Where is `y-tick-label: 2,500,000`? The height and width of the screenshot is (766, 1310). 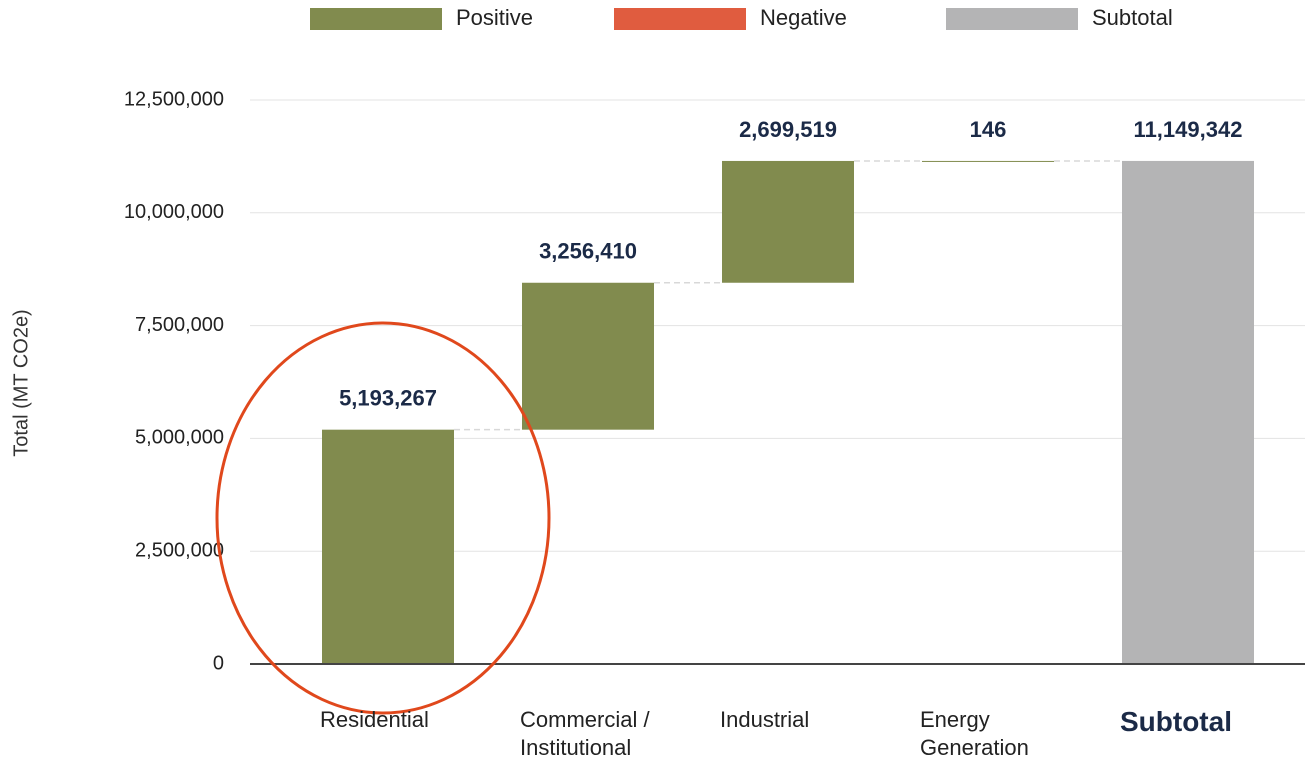
y-tick-label: 2,500,000 is located at coordinates (179, 550).